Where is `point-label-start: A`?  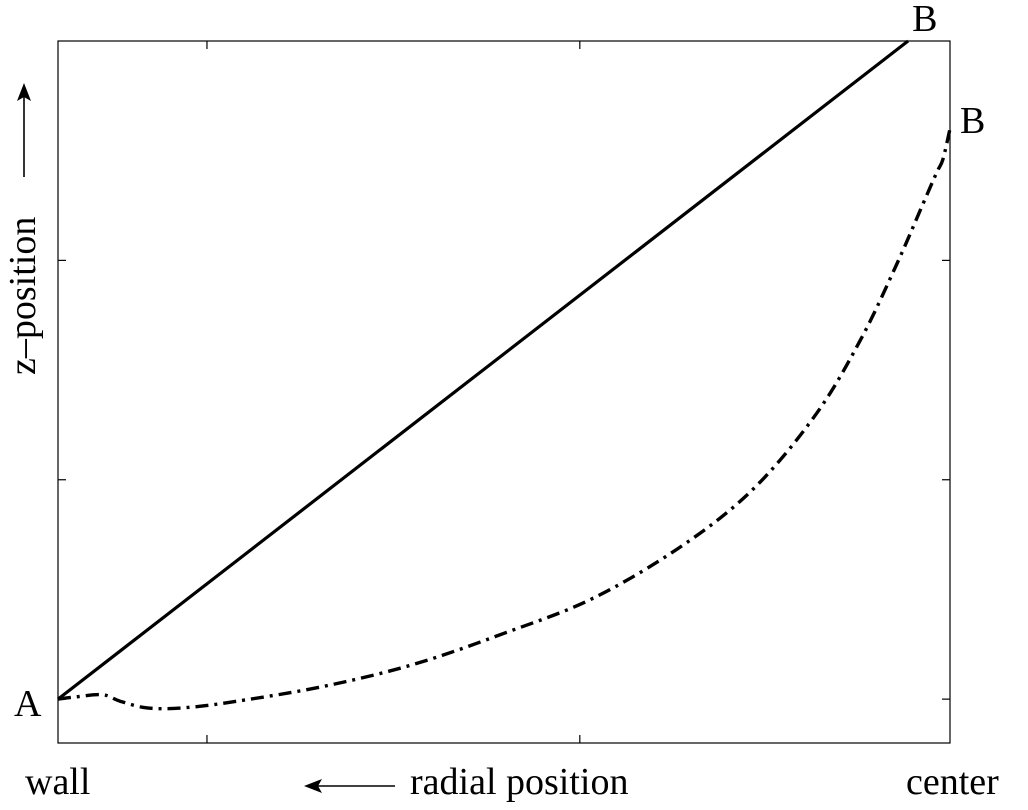
point-label-start: A is located at coordinates (28, 704).